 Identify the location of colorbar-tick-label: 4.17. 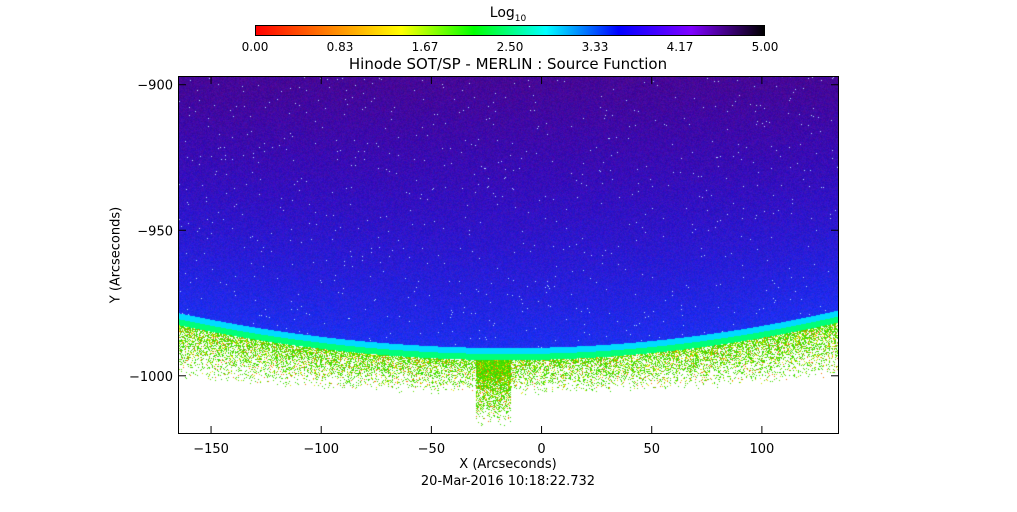
(680, 47).